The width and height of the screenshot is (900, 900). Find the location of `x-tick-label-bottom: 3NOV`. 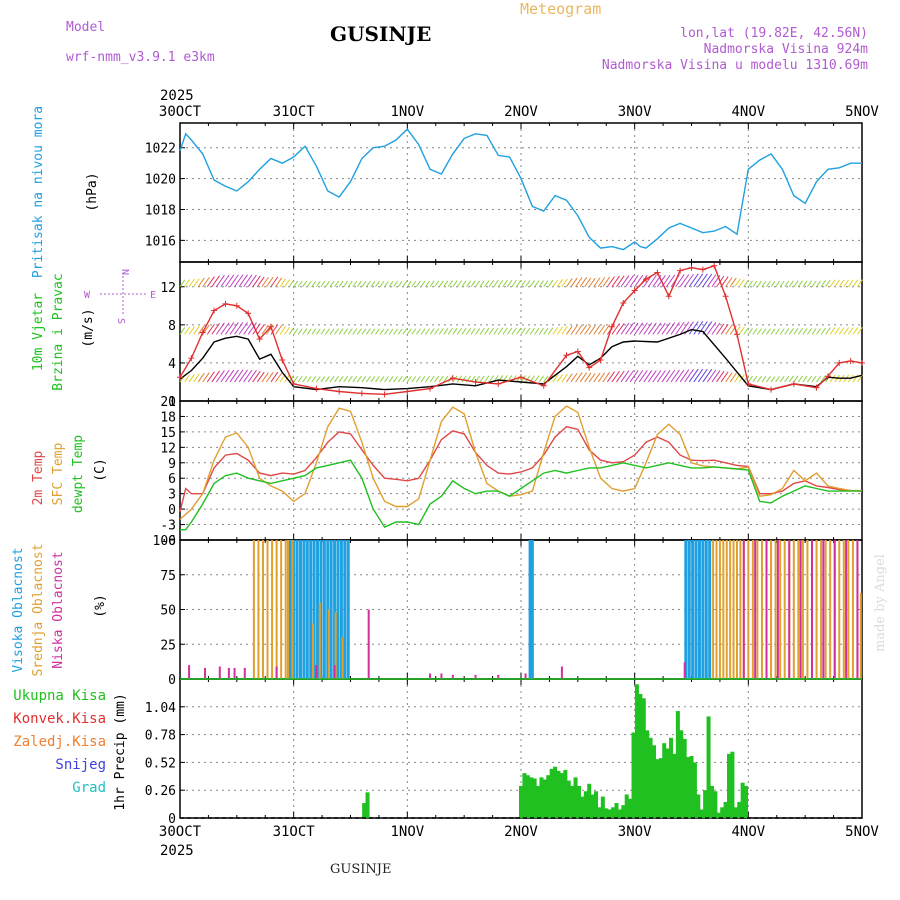

x-tick-label-bottom: 3NOV is located at coordinates (635, 832).